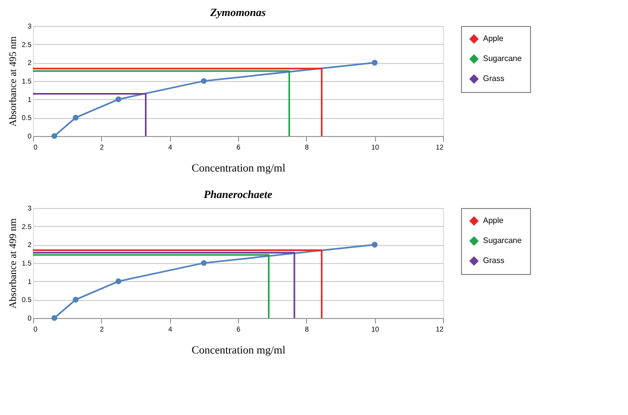 Image resolution: width=628 pixels, height=415 pixels. What do you see at coordinates (493, 38) in the screenshot?
I see `legend-label: Apple` at bounding box center [493, 38].